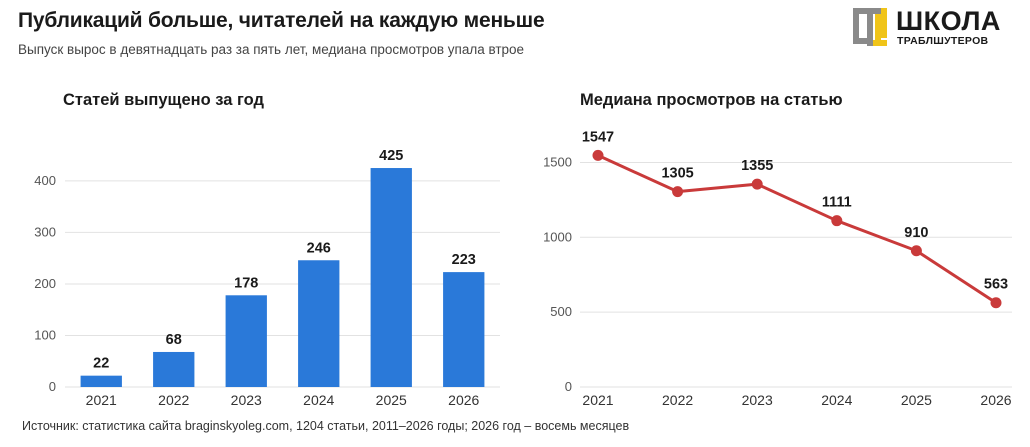 This screenshot has width=1030, height=447. I want to click on line-y-tick-label: 1000, so click(557, 236).